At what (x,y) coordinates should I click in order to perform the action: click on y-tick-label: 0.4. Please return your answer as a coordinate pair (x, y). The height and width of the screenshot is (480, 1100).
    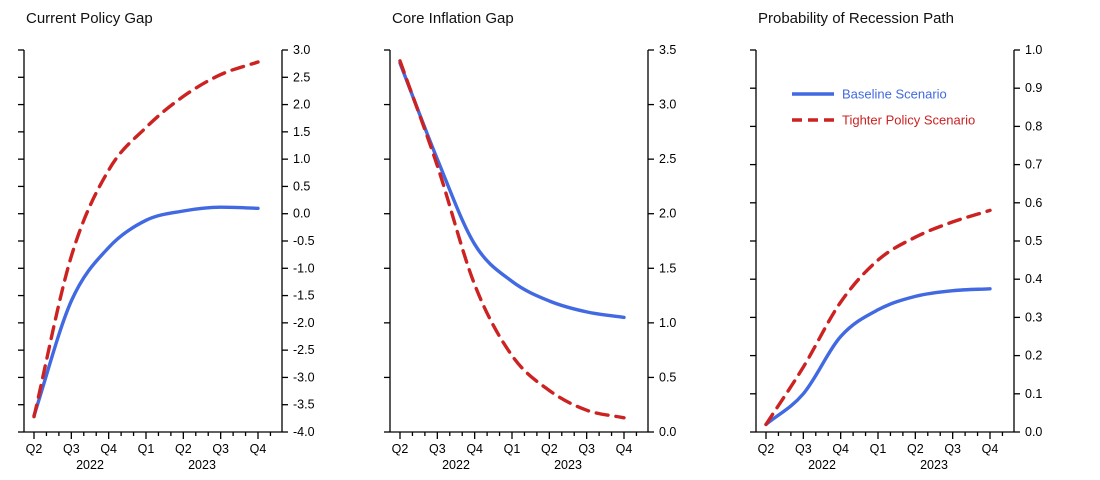
    Looking at the image, I should click on (1033, 279).